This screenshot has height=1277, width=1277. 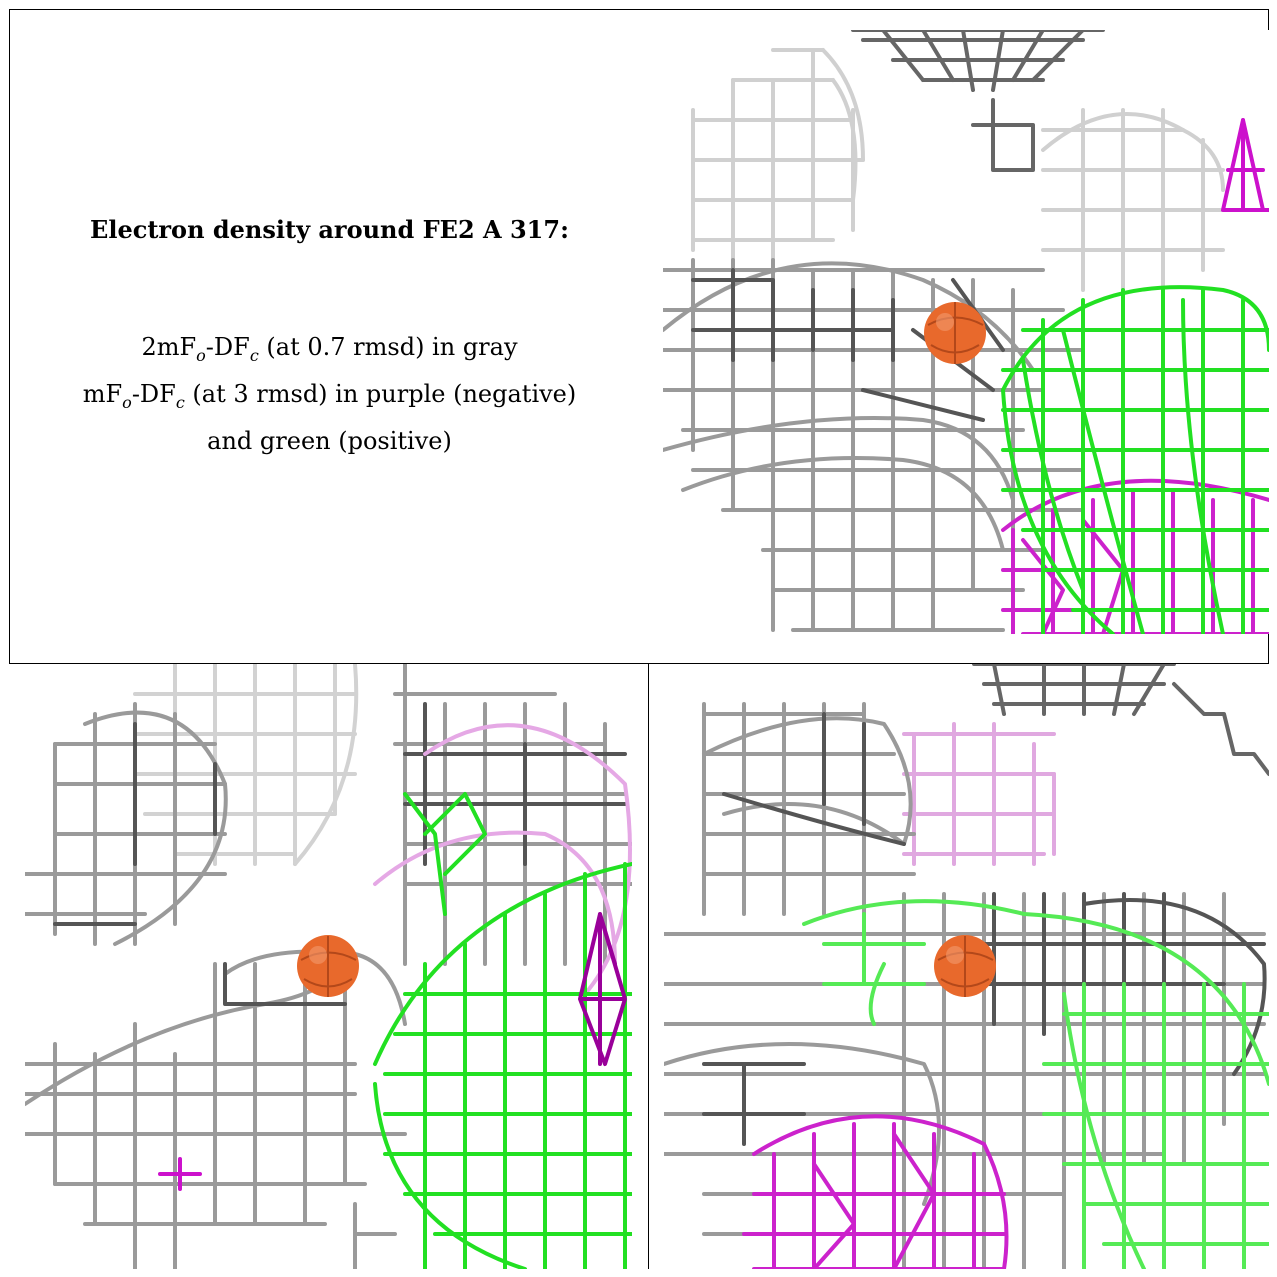 What do you see at coordinates (875, 1191) in the screenshot?
I see `purple-mesh-negative` at bounding box center [875, 1191].